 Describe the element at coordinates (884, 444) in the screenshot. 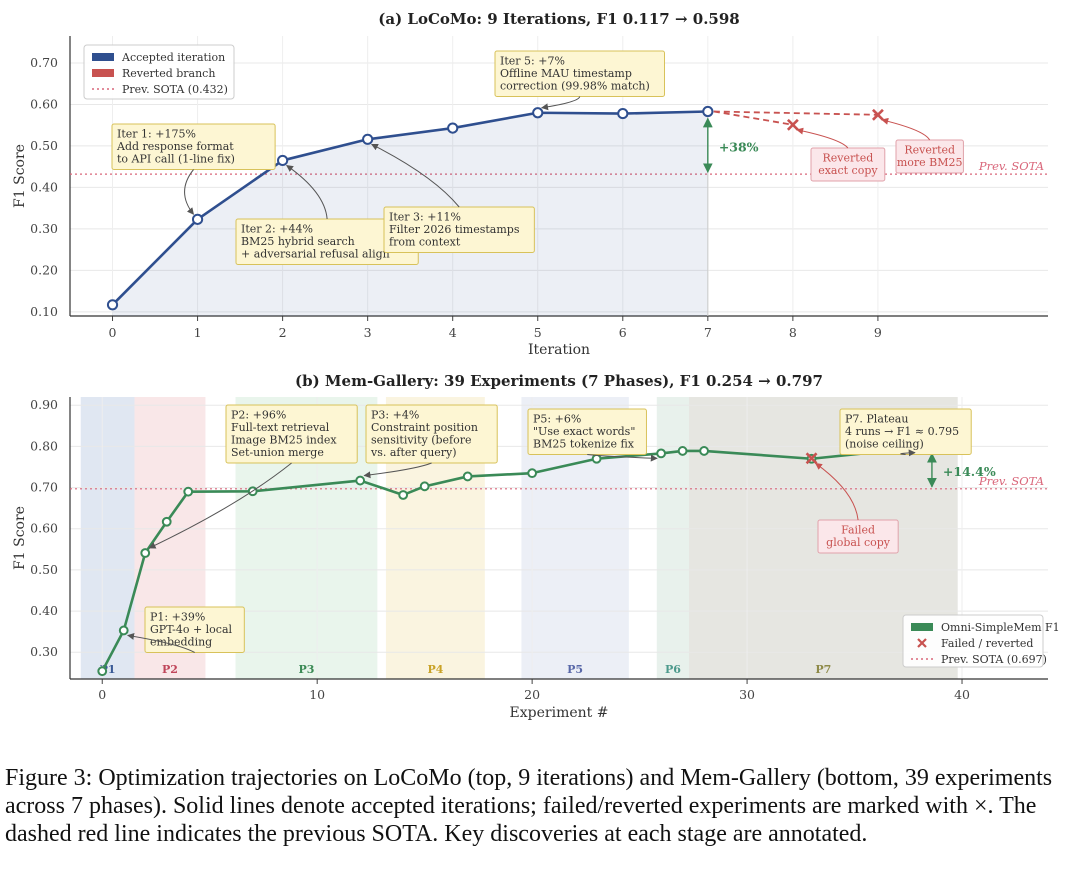

I see `annotation-text: (noise ceiling)` at that location.